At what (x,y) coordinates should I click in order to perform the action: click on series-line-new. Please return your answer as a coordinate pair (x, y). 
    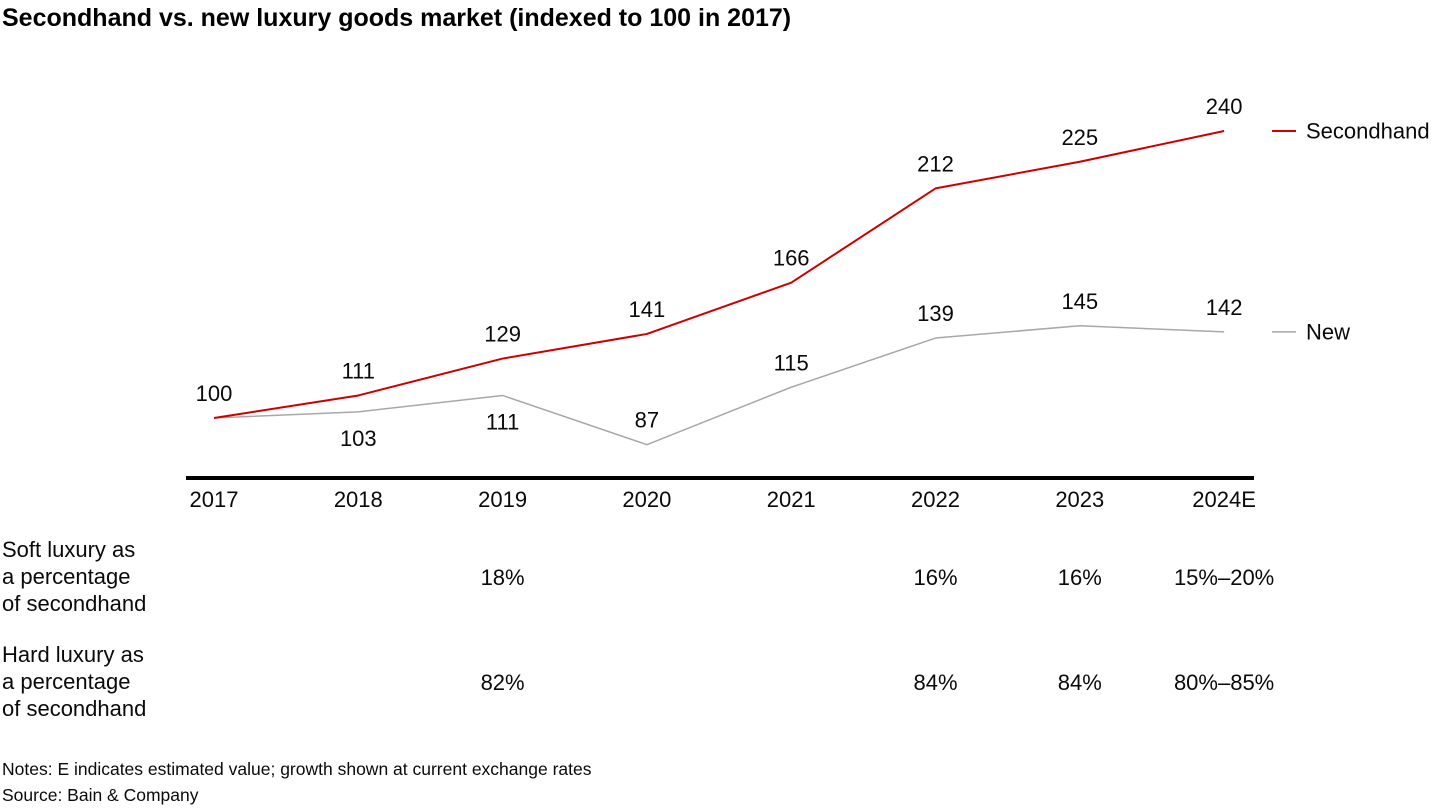
    Looking at the image, I should click on (719, 385).